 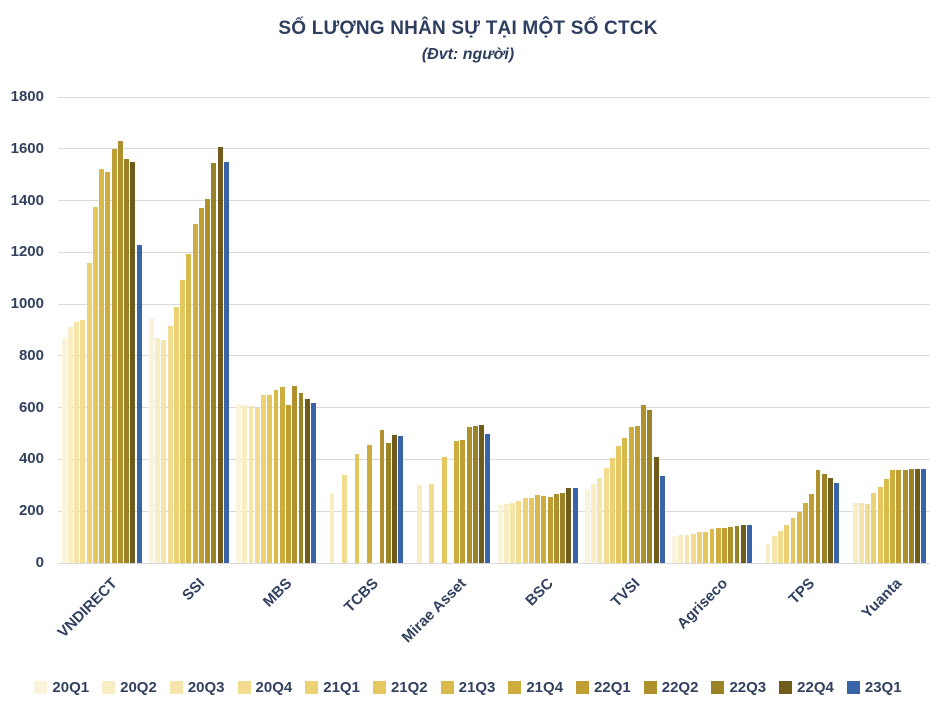 I want to click on bar-22Q4-tps, so click(x=830, y=520).